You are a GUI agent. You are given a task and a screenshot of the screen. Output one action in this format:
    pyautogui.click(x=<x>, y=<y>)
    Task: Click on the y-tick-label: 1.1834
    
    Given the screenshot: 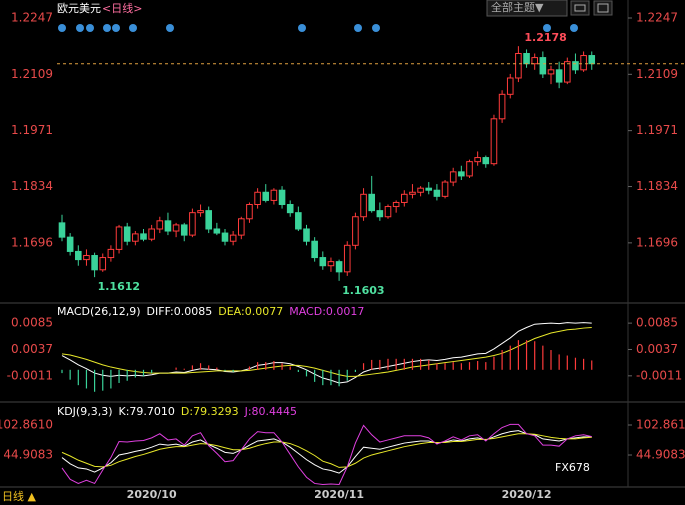 What is the action you would take?
    pyautogui.click(x=32, y=186)
    